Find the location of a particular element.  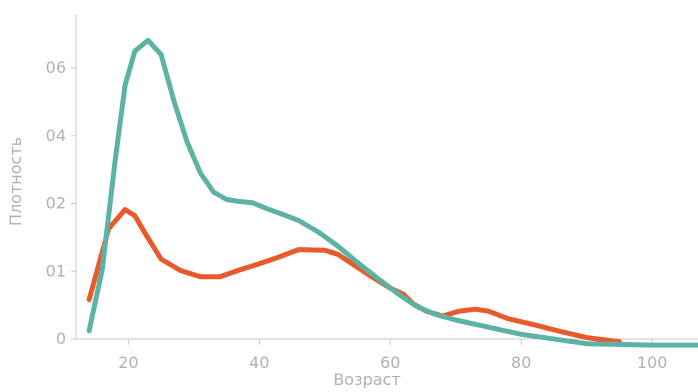

x-axis-title: Возраст is located at coordinates (366, 379).